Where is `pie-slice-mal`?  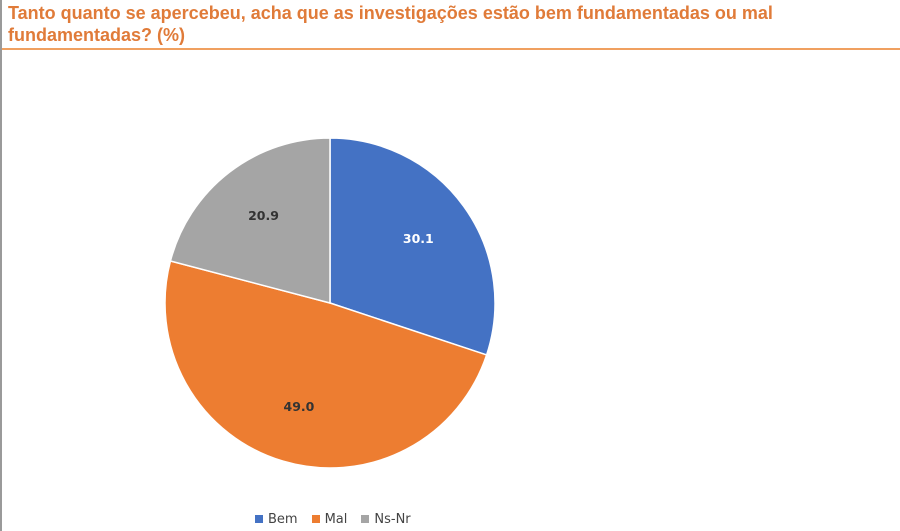
pie-slice-mal is located at coordinates (326, 364).